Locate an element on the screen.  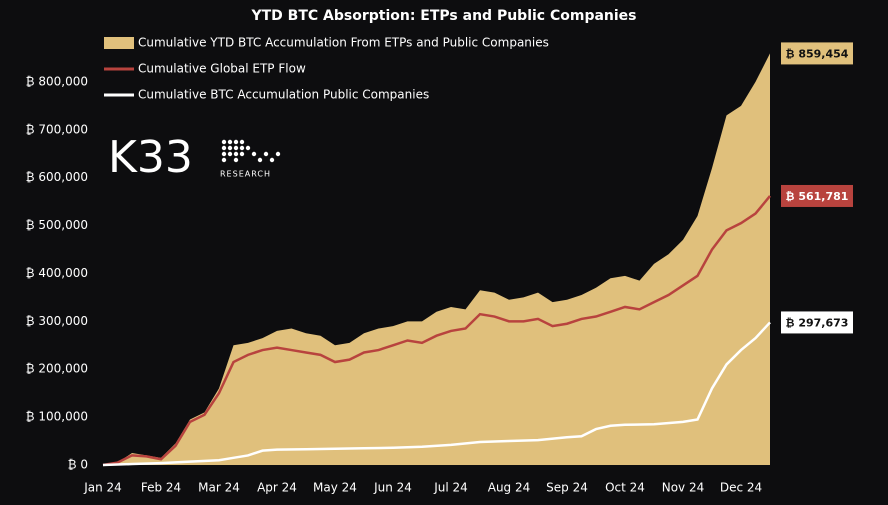
x-tick-label: Nov 24 is located at coordinates (683, 488).